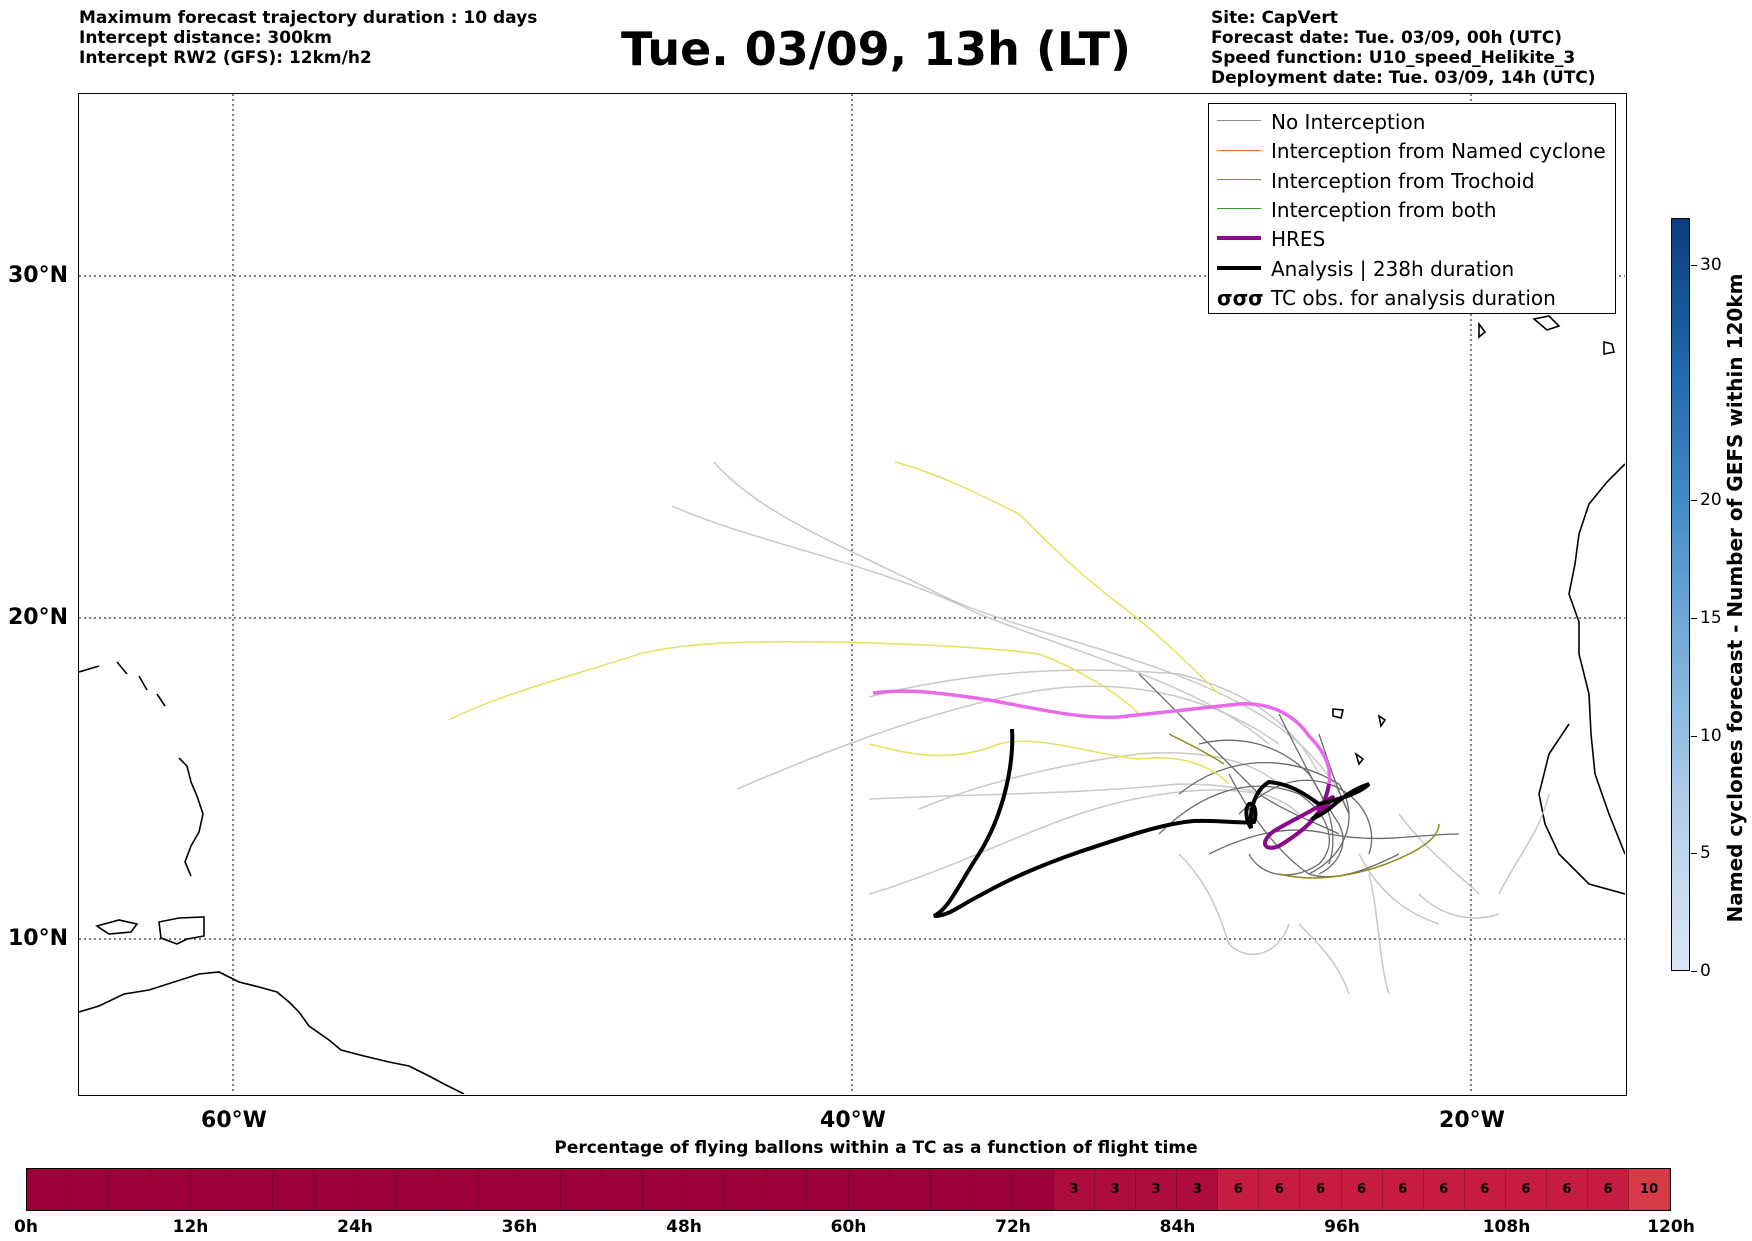 This screenshot has height=1241, width=1752. I want to click on trajectories-tangle, so click(1299, 775).